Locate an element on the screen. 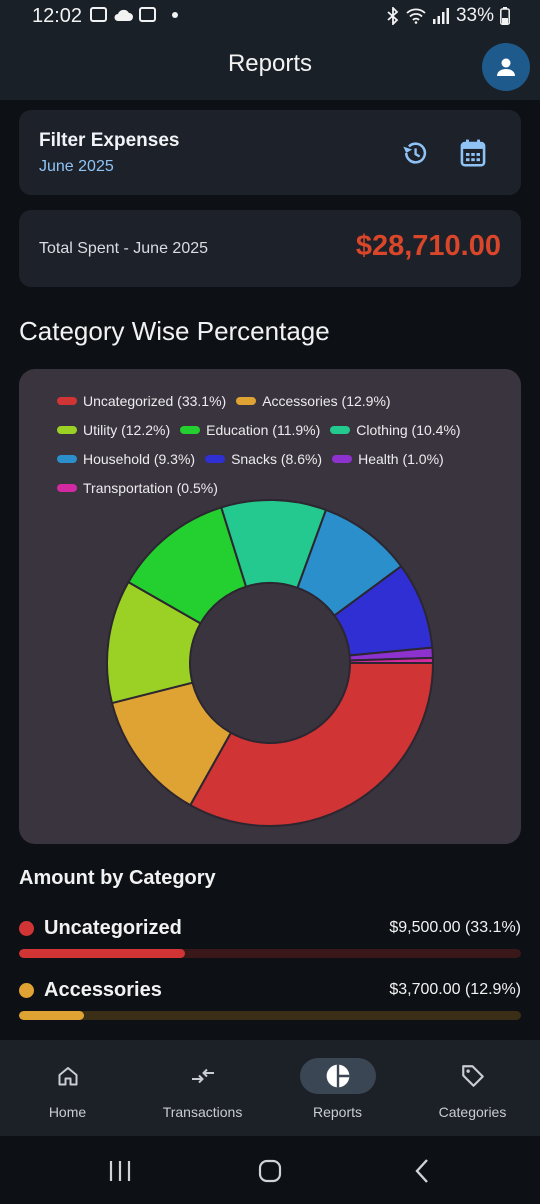 The width and height of the screenshot is (540, 1204). battery-percent: 33% is located at coordinates (474, 15).